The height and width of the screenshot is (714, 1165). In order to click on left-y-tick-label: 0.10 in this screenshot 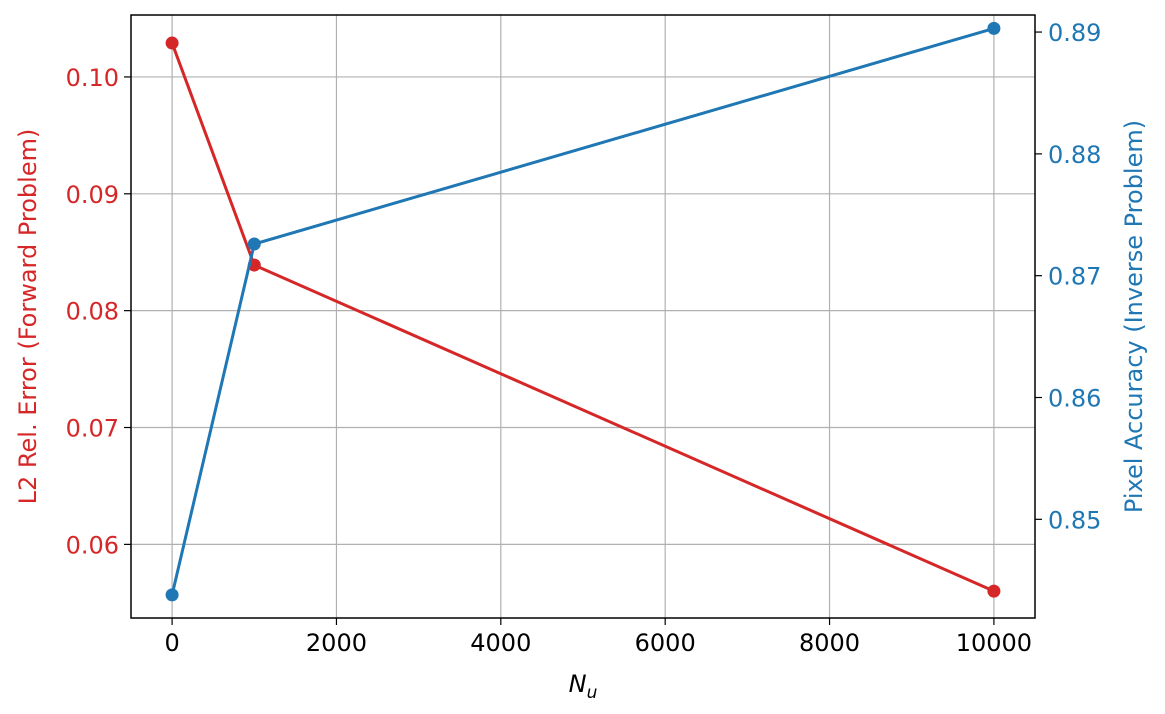, I will do `click(92, 78)`.